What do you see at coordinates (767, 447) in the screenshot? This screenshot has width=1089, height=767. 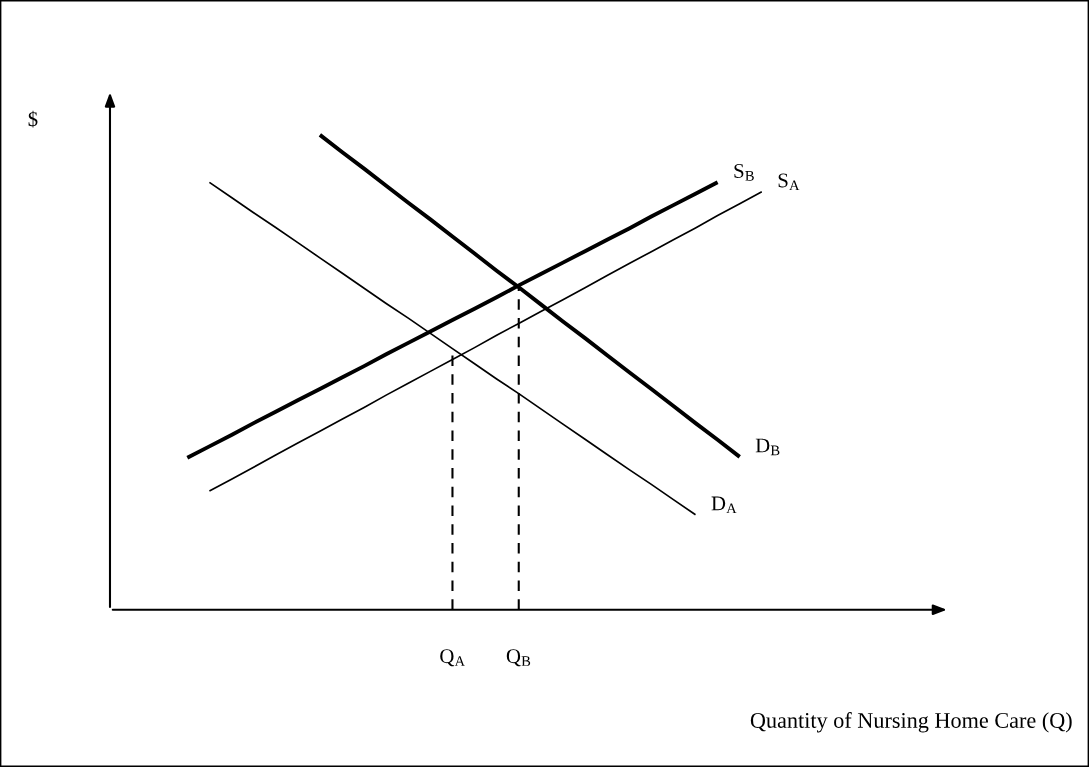 I see `series-label: D$_{B}$` at bounding box center [767, 447].